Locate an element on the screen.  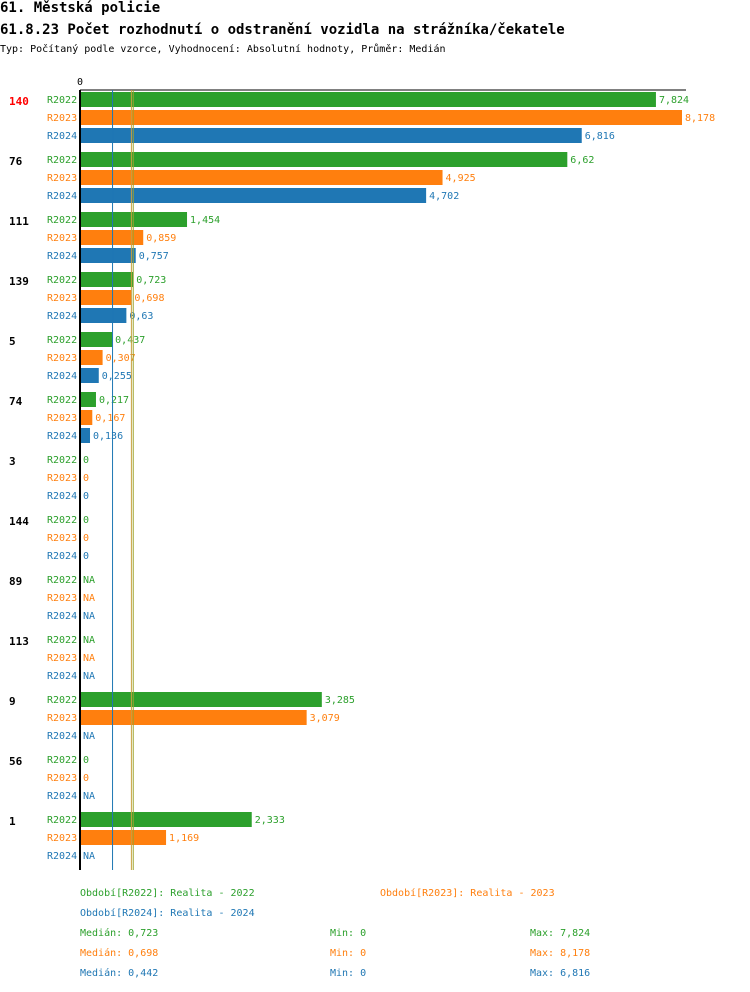
category-label: 3 is located at coordinates (12, 461).